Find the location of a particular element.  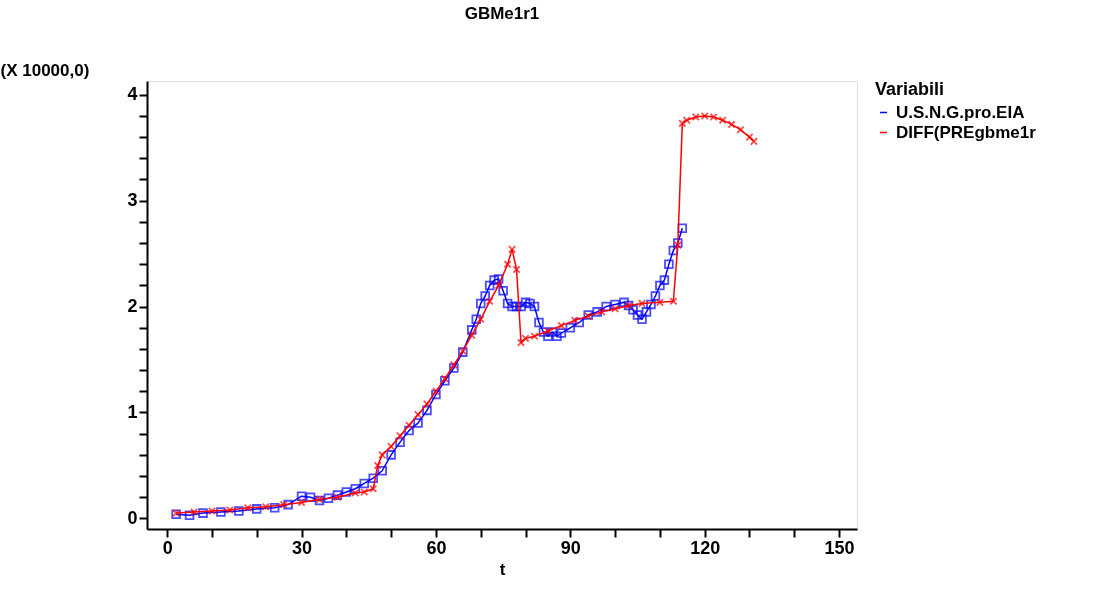

y-axis-title: (X 10000,0) is located at coordinates (45, 70).